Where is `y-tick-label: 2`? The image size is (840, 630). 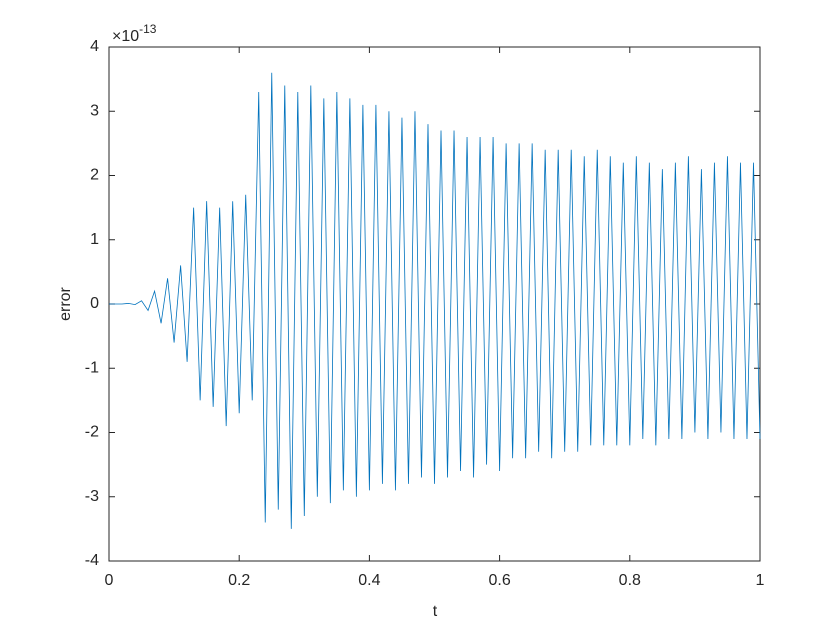 y-tick-label: 2 is located at coordinates (94, 175).